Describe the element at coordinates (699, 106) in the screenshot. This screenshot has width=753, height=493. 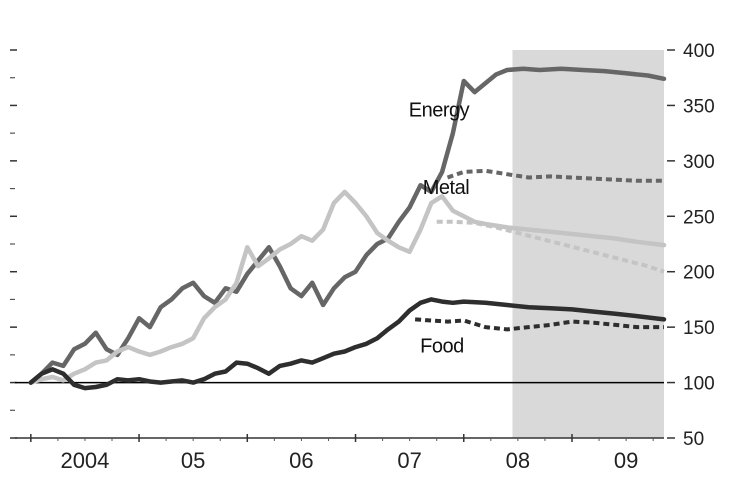
I see `y-tick-label: 350` at that location.